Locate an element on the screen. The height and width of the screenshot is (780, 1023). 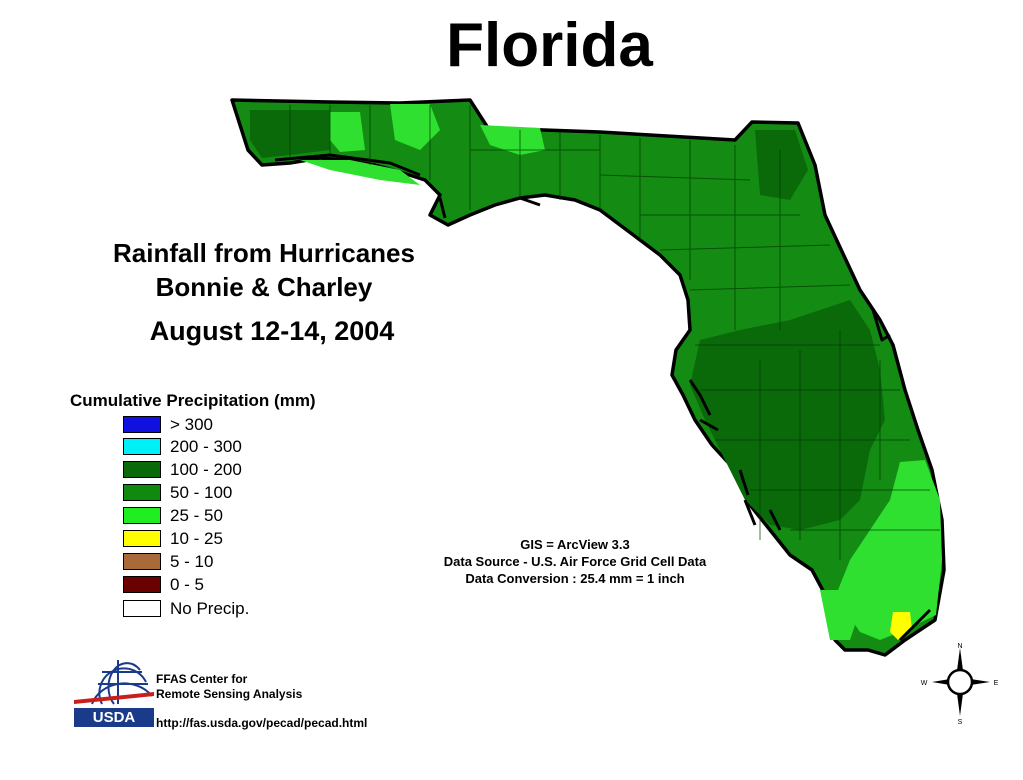
legend-item: 5 - 10 is located at coordinates (168, 561).